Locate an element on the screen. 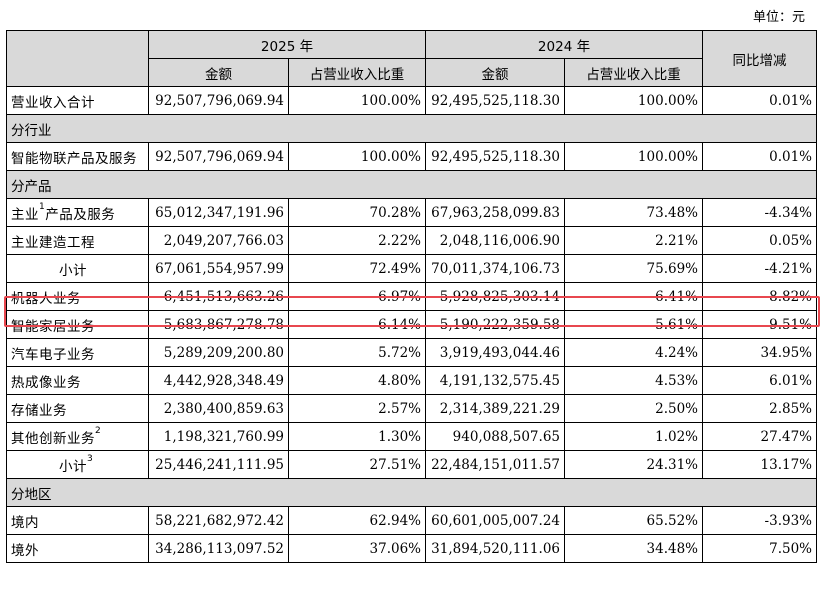  ratio-2024-cell: 1.02% is located at coordinates (633, 436).